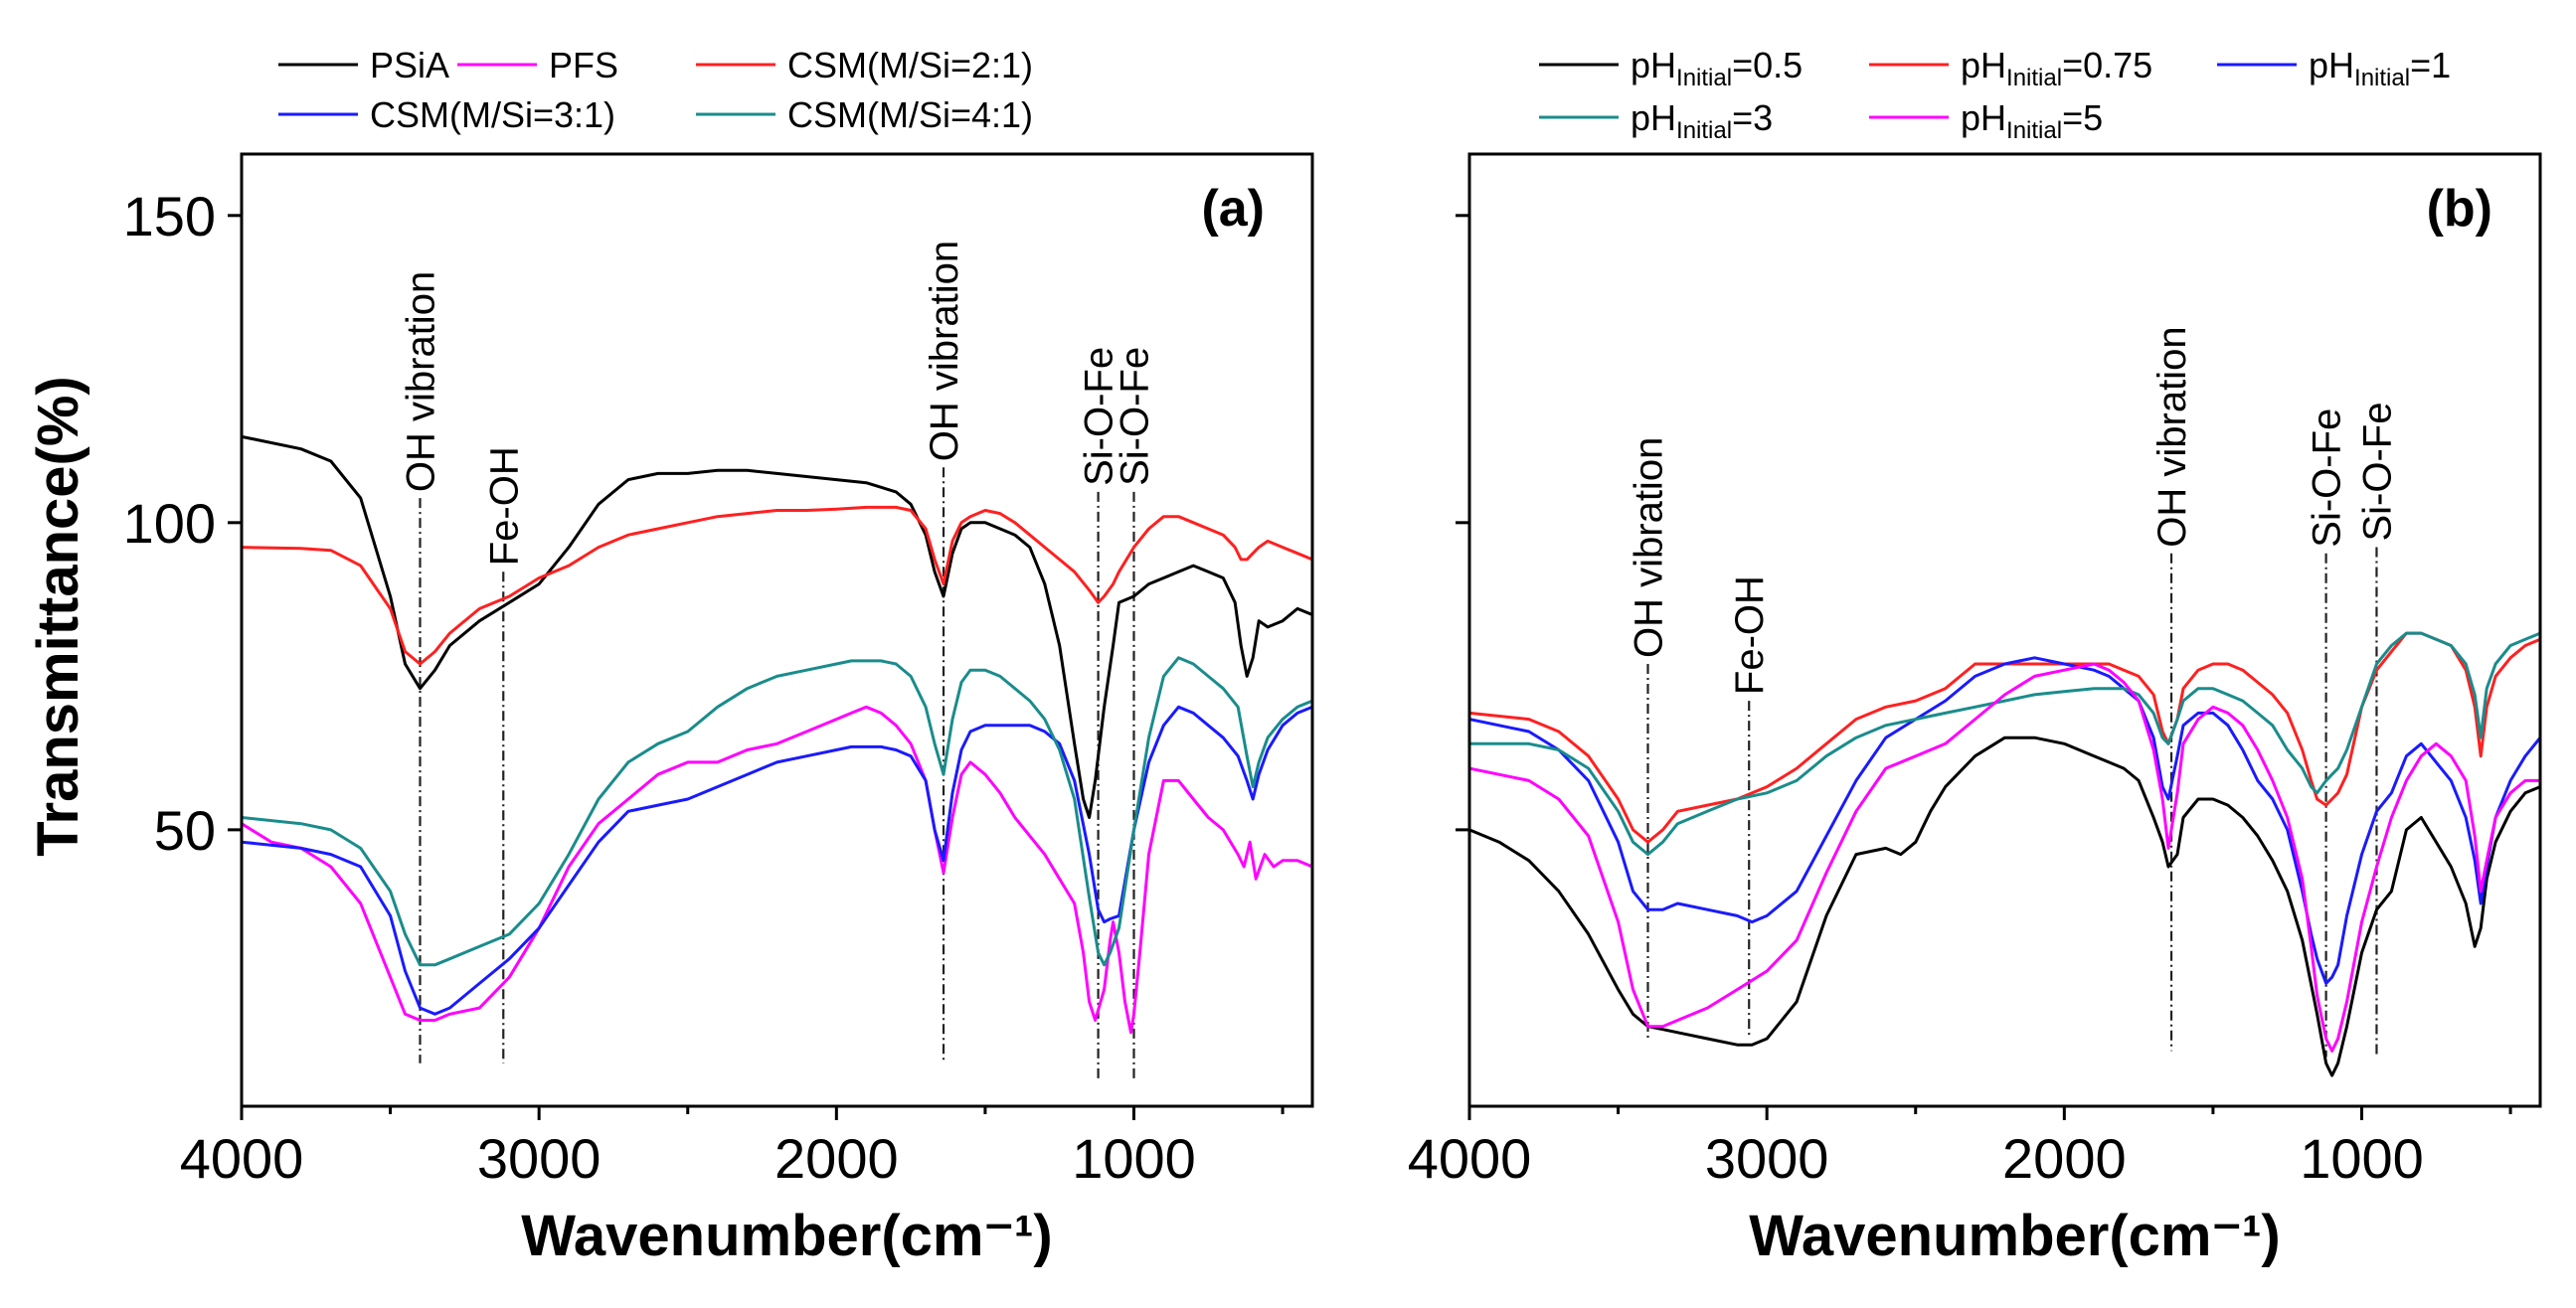 The image size is (2576, 1308). What do you see at coordinates (169, 523) in the screenshot?
I see `y-tick-label: 100` at bounding box center [169, 523].